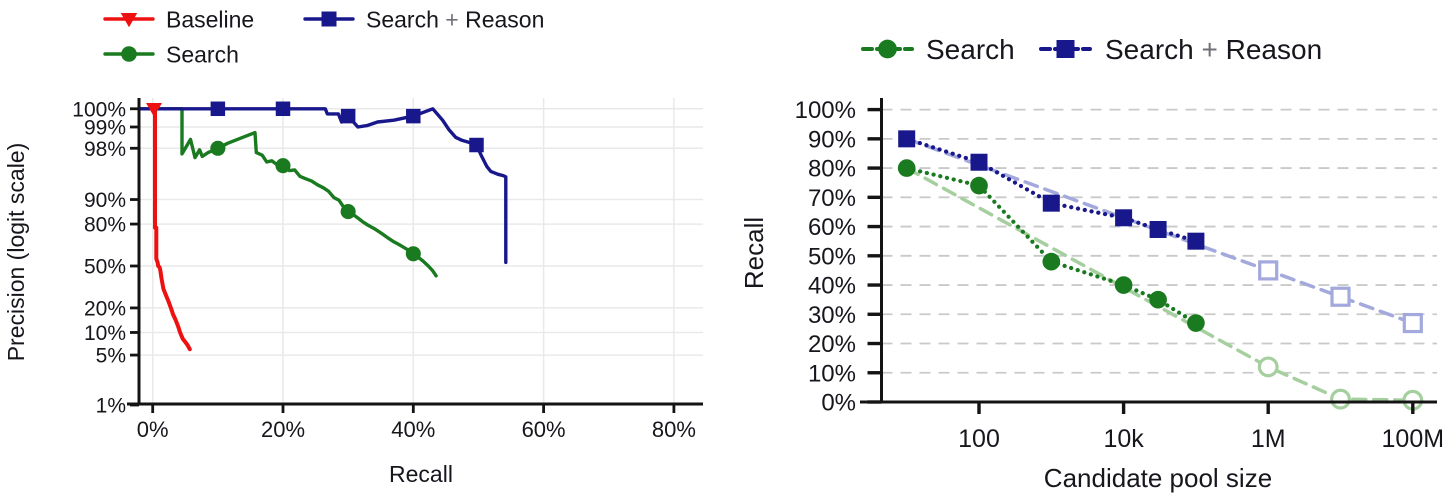  Describe the element at coordinates (111, 406) in the screenshot. I see `y-tick-label: 1%` at that location.